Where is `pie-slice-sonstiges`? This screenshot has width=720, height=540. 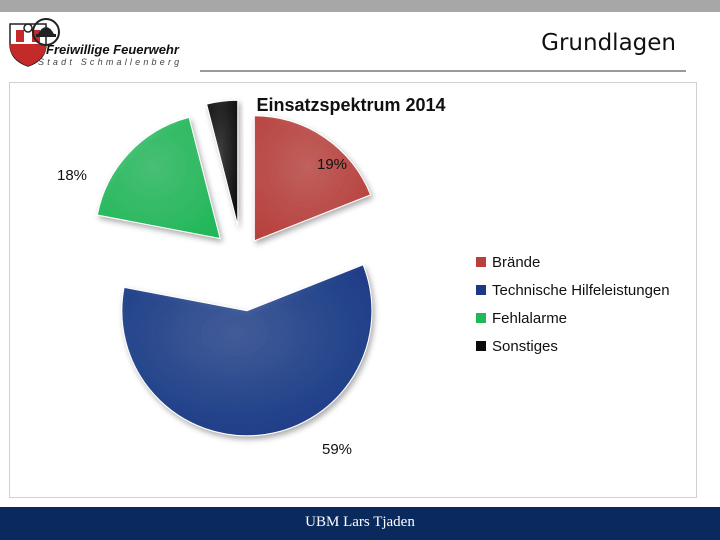 pie-slice-sonstiges is located at coordinates (222, 162).